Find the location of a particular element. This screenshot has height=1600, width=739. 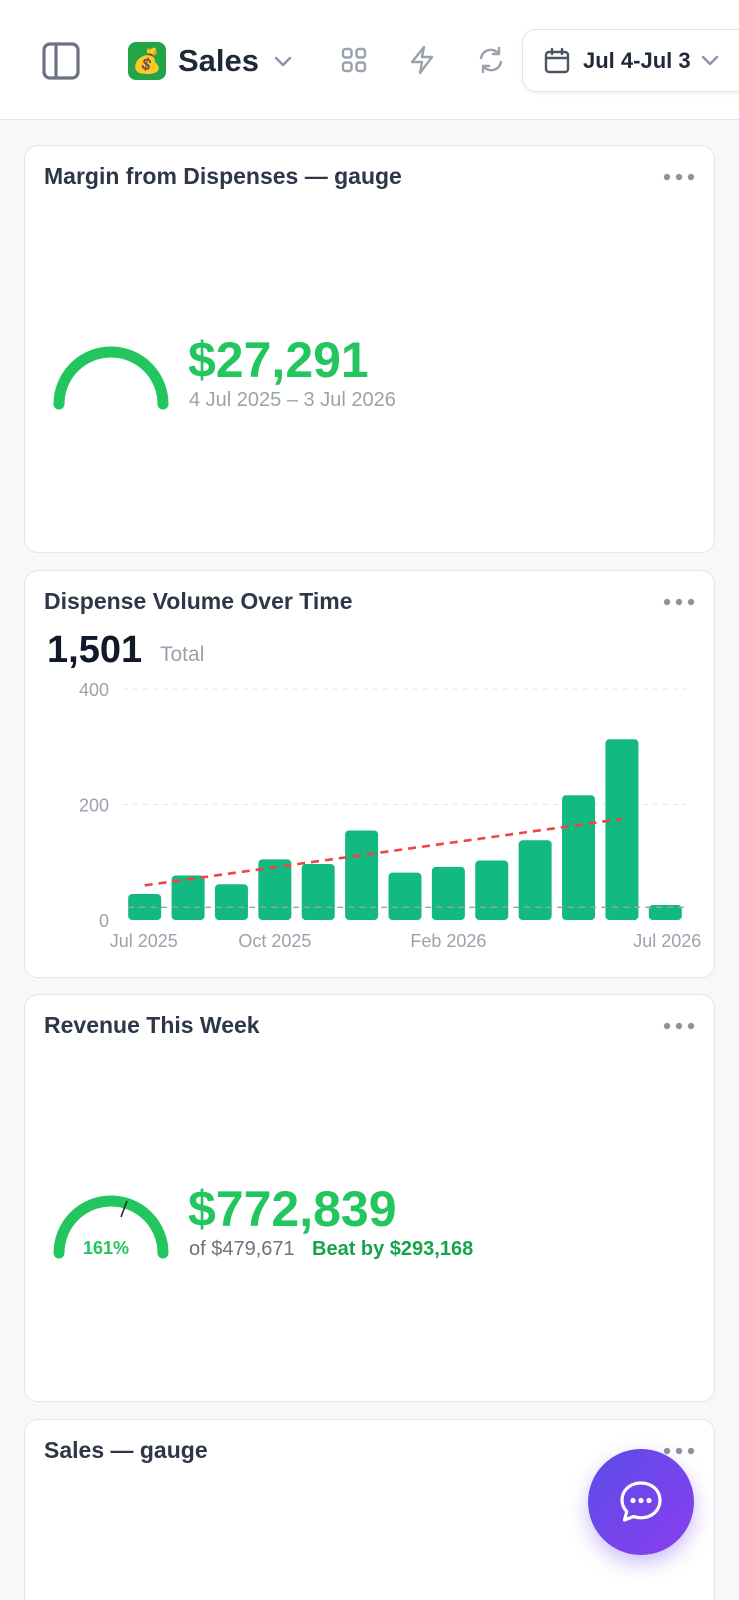

money-bag-icon: 💰 is located at coordinates (147, 61).